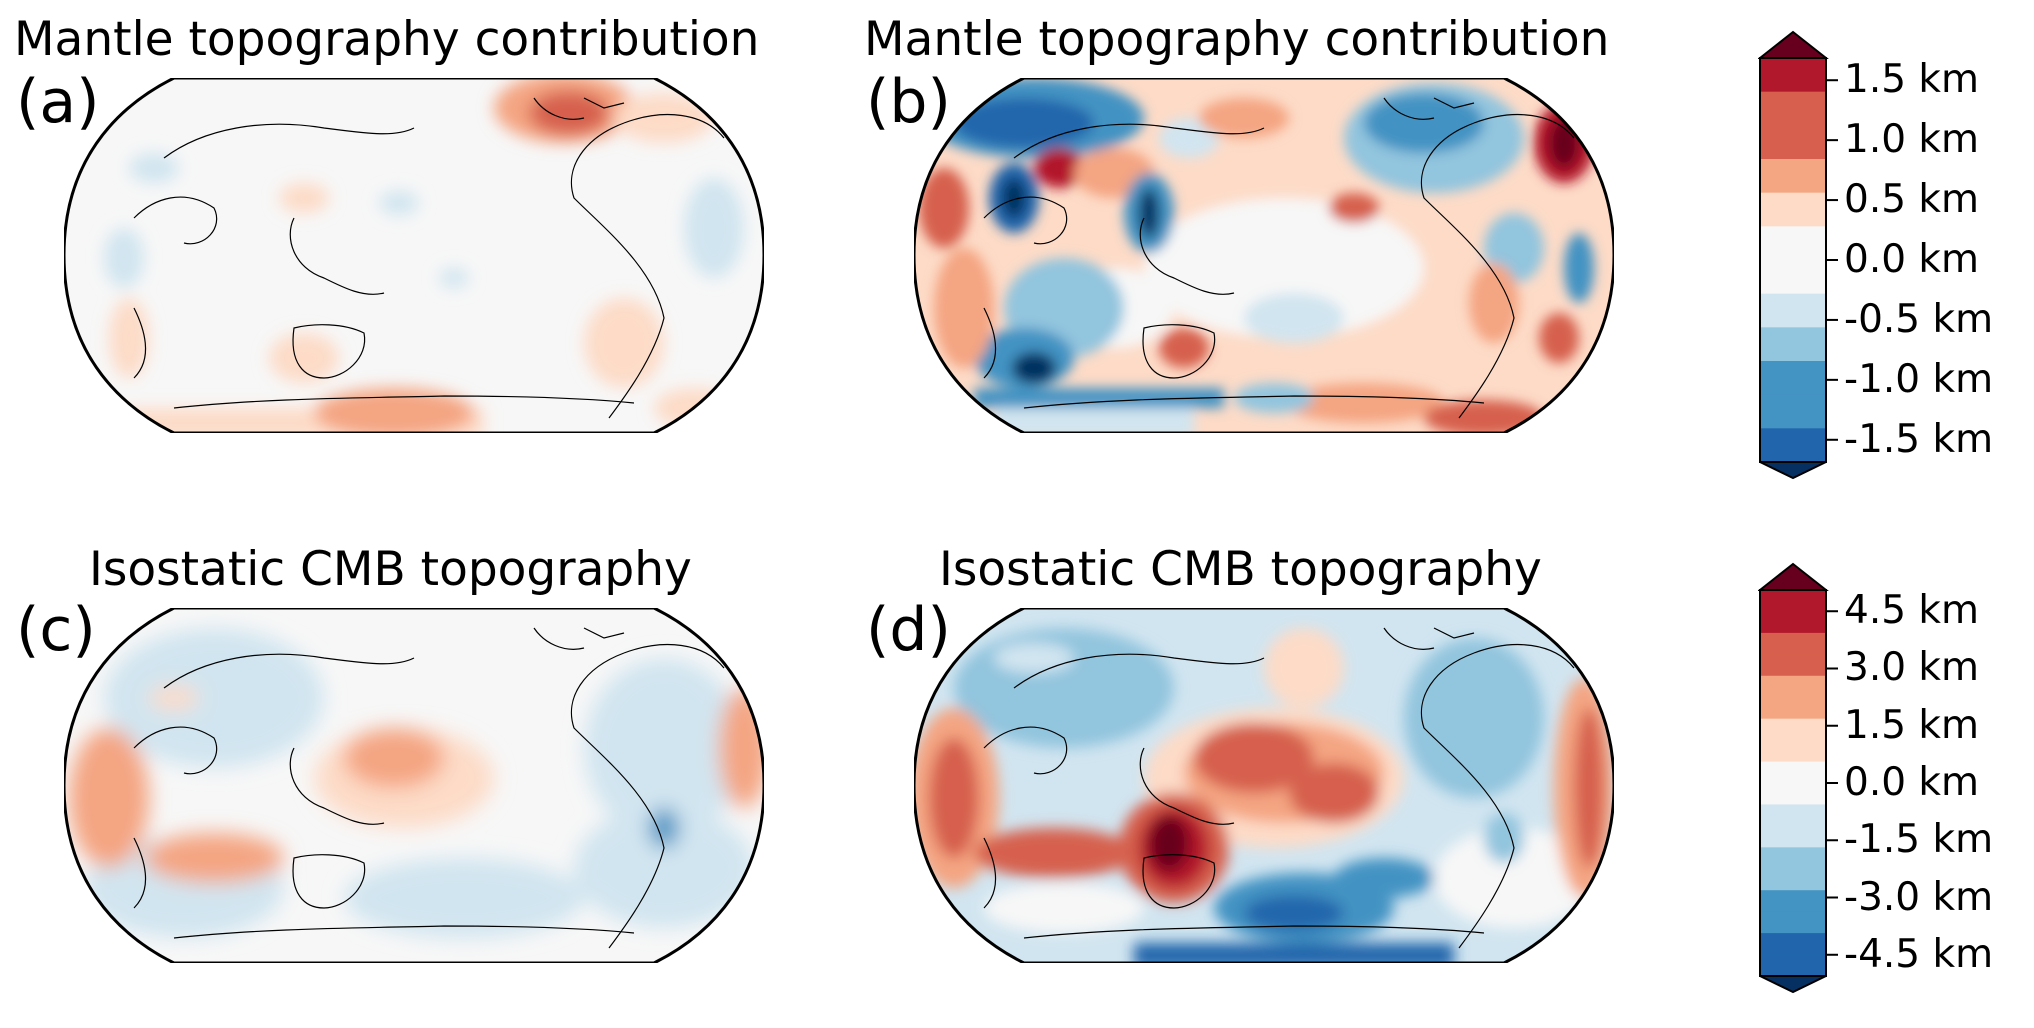  I want to click on cb1-tick-label: 1.5 km, so click(1911, 80).